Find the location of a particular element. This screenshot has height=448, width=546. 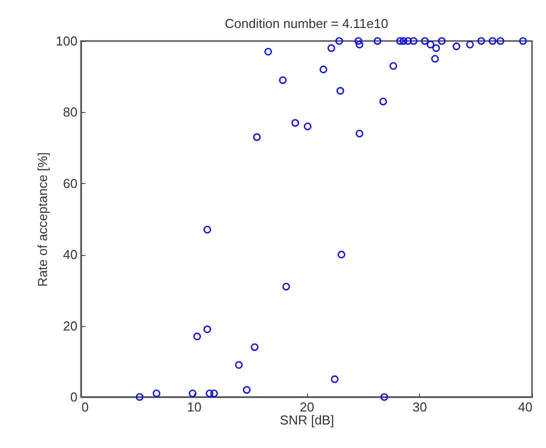

y-tick-label: 0 is located at coordinates (74, 397).